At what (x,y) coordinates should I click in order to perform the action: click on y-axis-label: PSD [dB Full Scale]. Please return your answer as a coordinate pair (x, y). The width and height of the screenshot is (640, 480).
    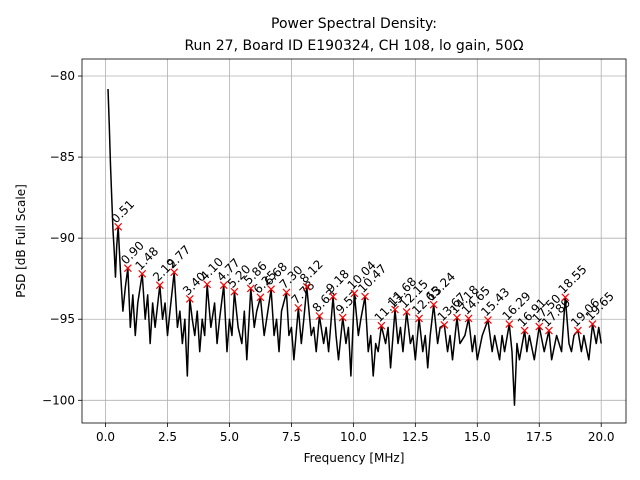
    Looking at the image, I should click on (21, 241).